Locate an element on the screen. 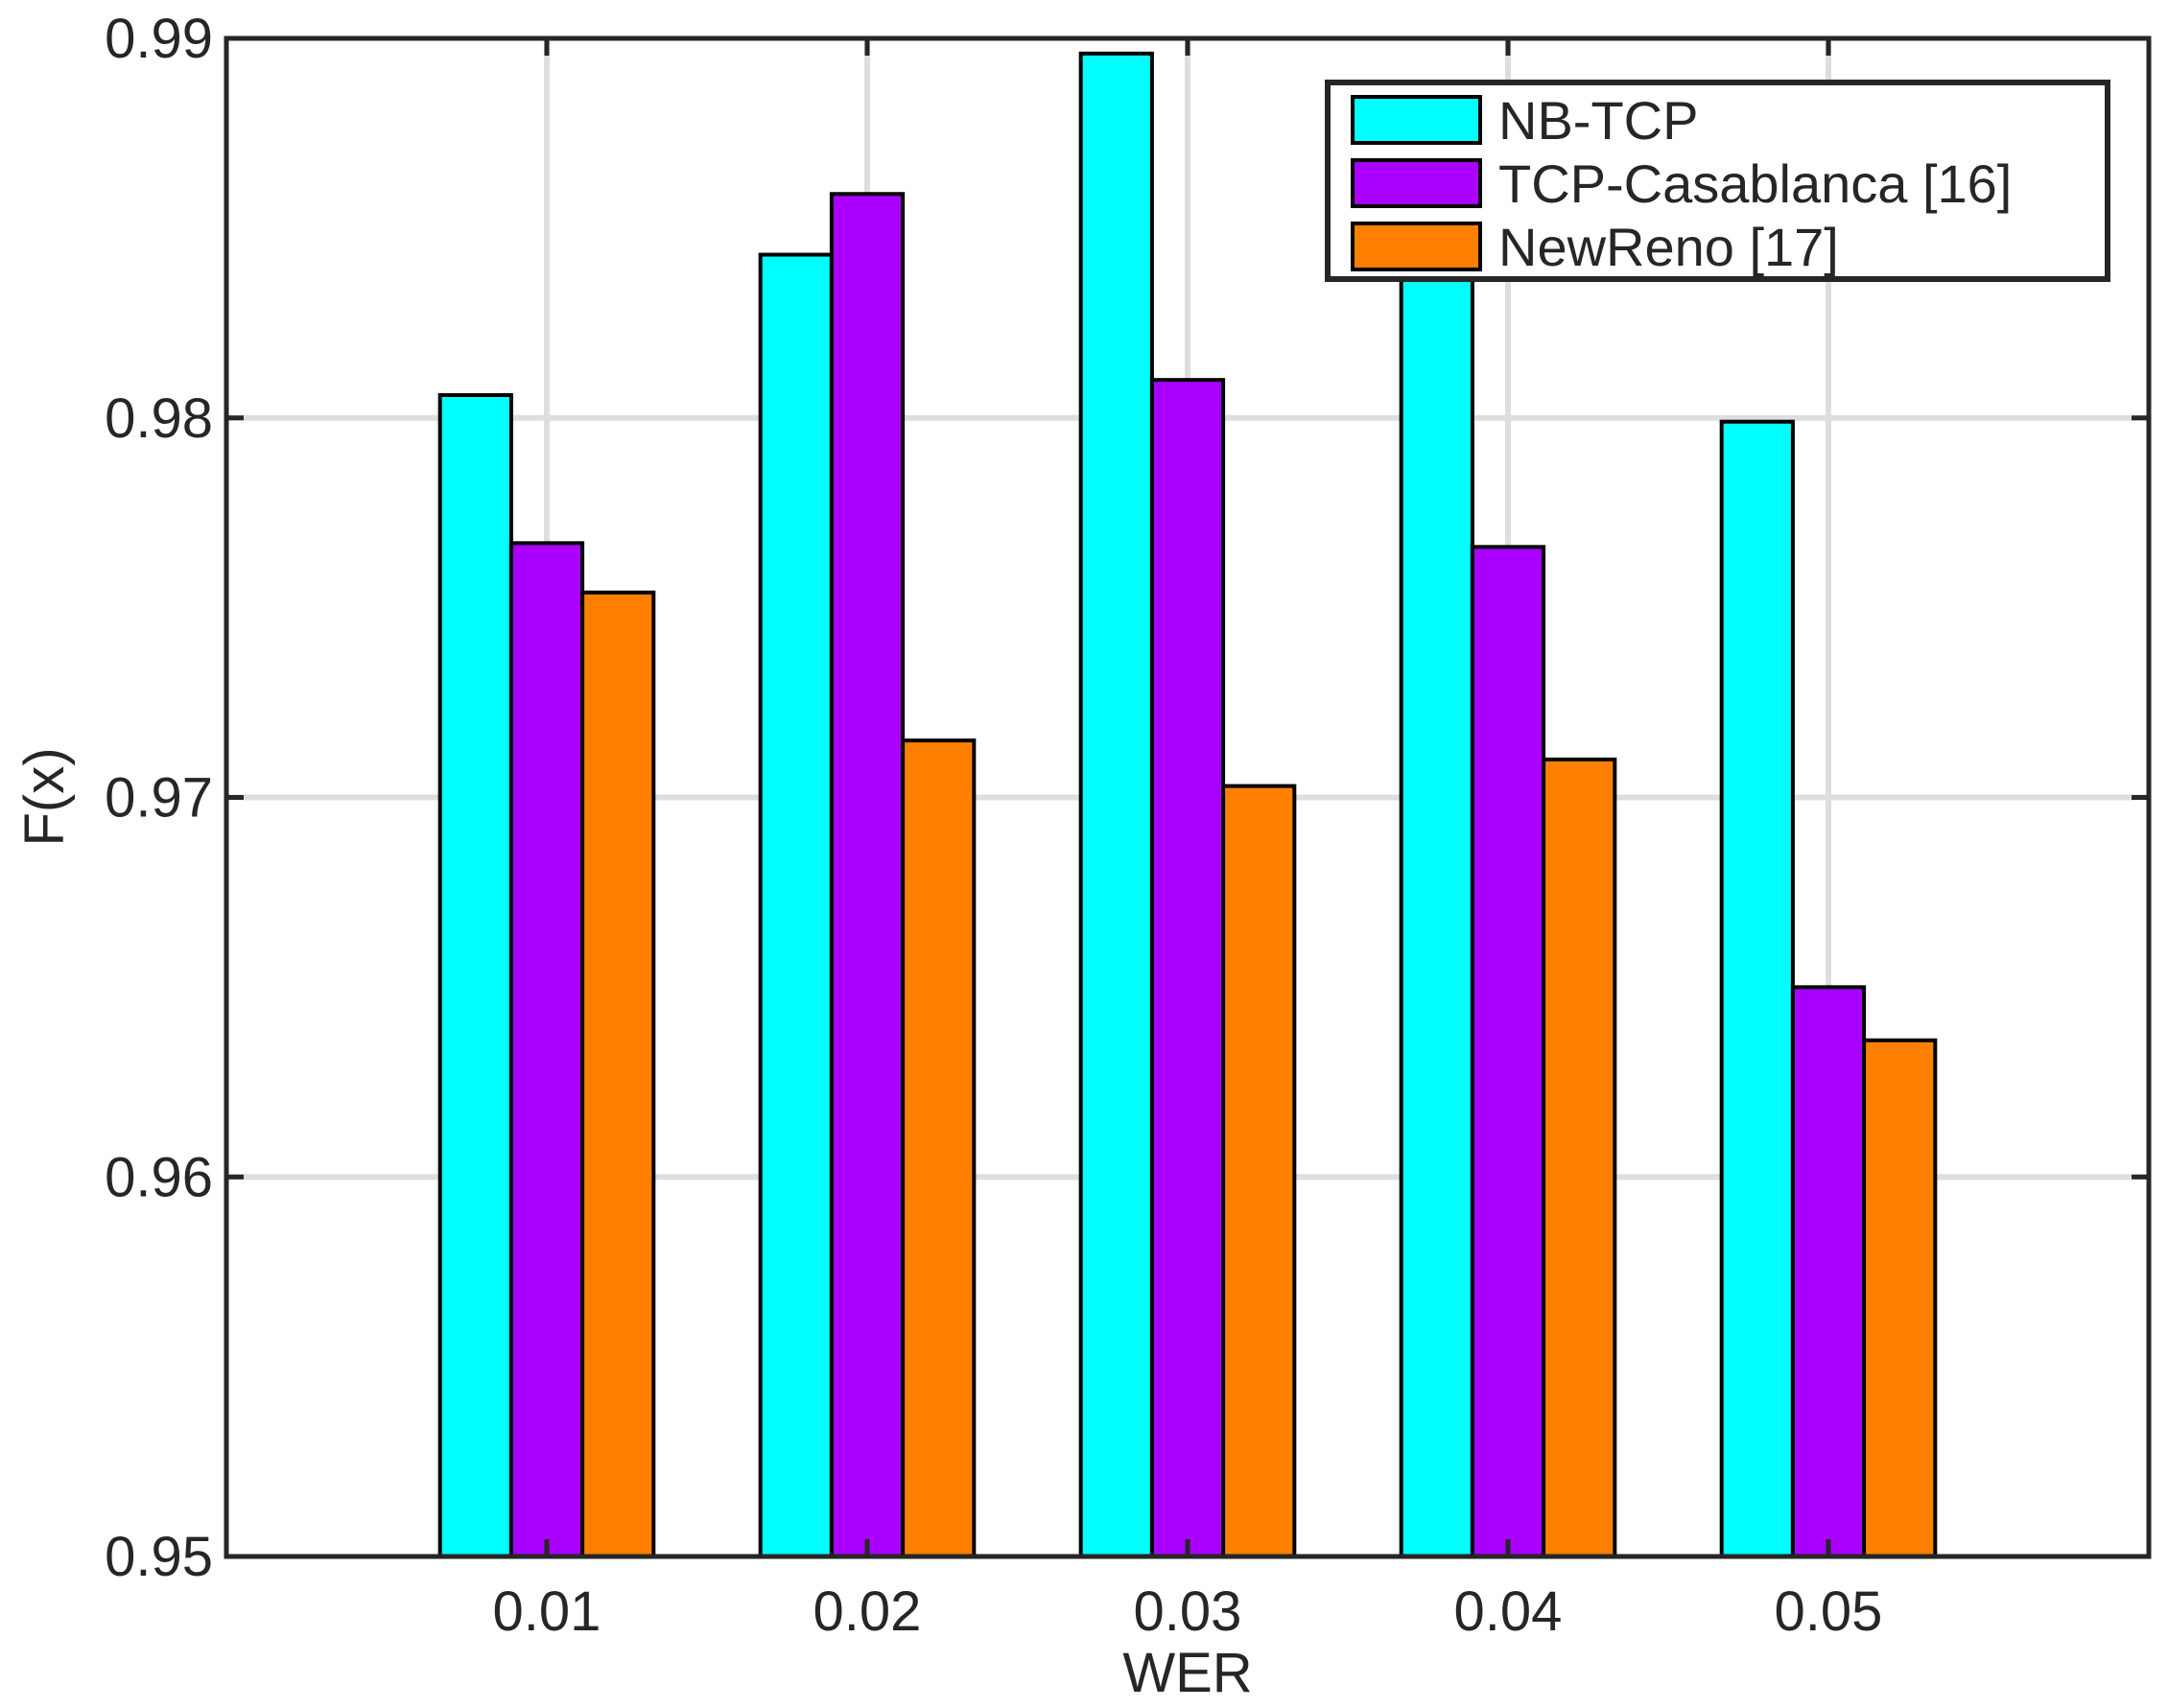 This screenshot has width=2168, height=1708. y-tick-label: 0.97 is located at coordinates (159, 799).